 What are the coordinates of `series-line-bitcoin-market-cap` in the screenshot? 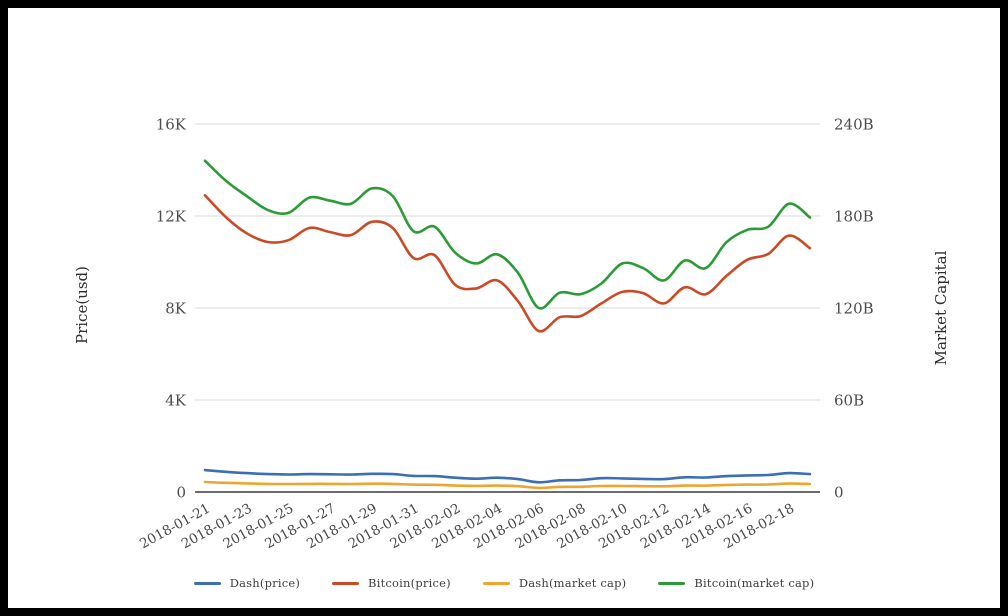 It's located at (507, 234).